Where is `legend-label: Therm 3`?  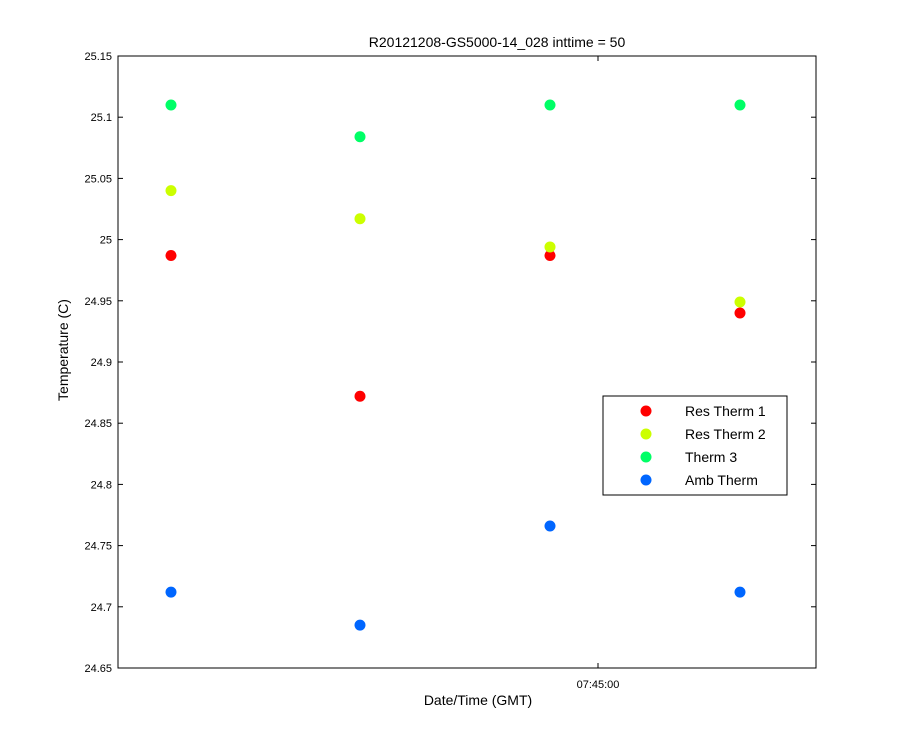
legend-label: Therm 3 is located at coordinates (711, 457).